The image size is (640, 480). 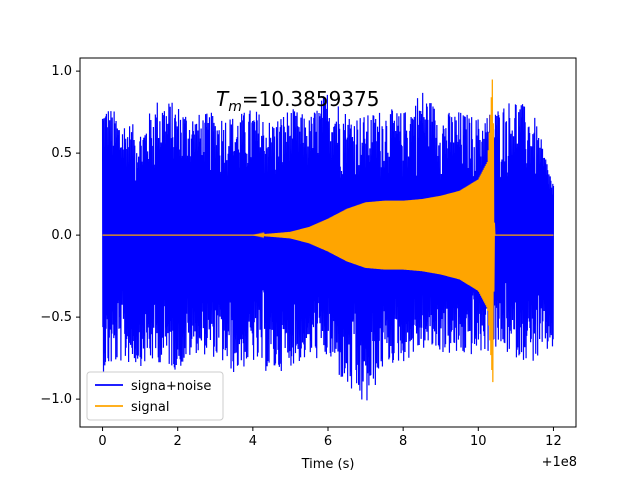 What do you see at coordinates (235, 107) in the screenshot?
I see `annotation-sub: m` at bounding box center [235, 107].